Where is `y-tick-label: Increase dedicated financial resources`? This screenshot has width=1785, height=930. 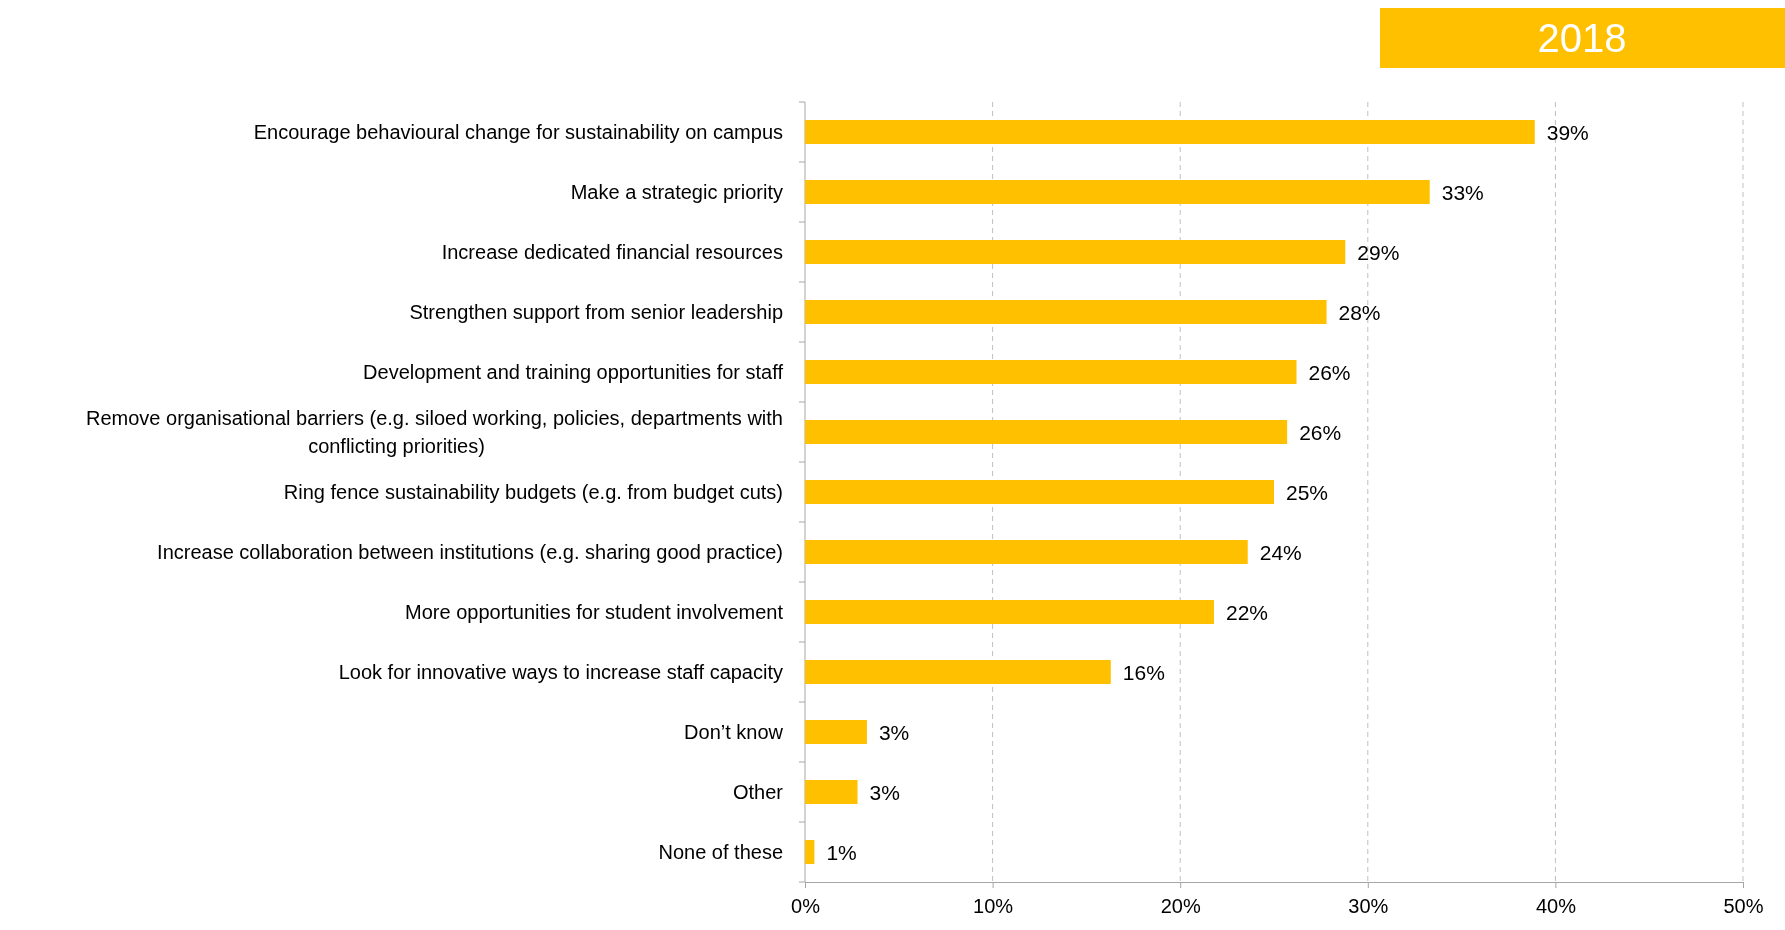
y-tick-label: Increase dedicated financial resources is located at coordinates (612, 252).